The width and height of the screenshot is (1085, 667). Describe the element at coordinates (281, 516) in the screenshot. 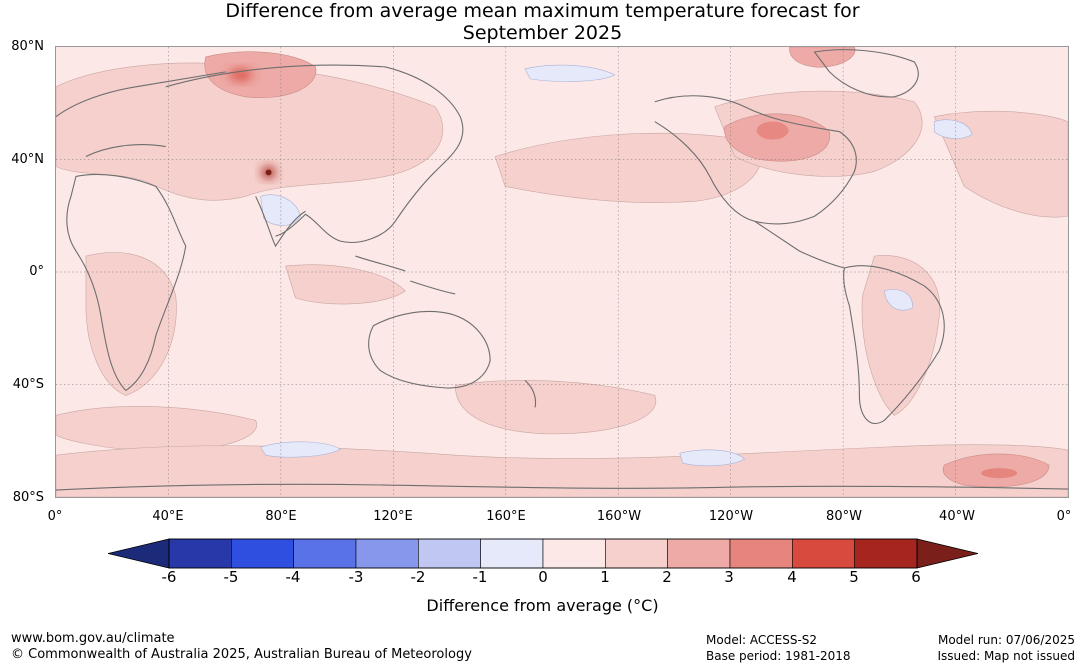

I see `lon-label-80e: 80°E` at that location.